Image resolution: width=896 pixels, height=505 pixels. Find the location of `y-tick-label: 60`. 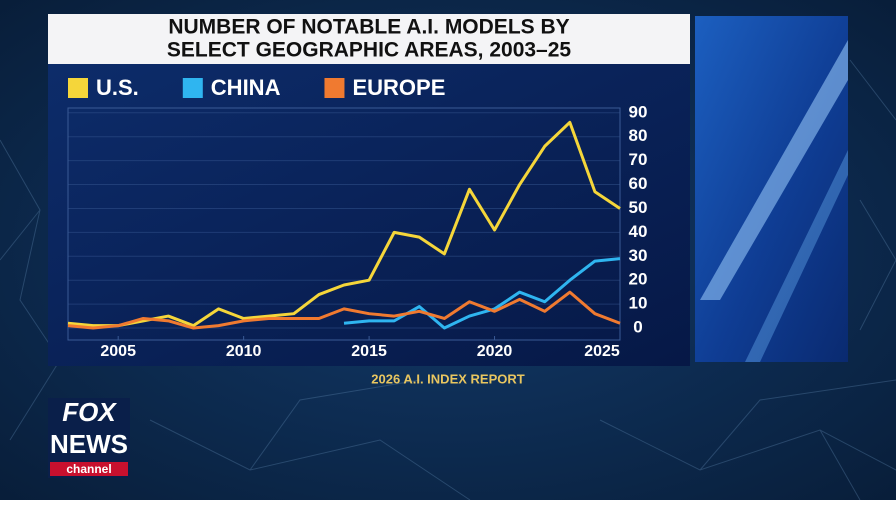

y-tick-label: 60 is located at coordinates (638, 183).